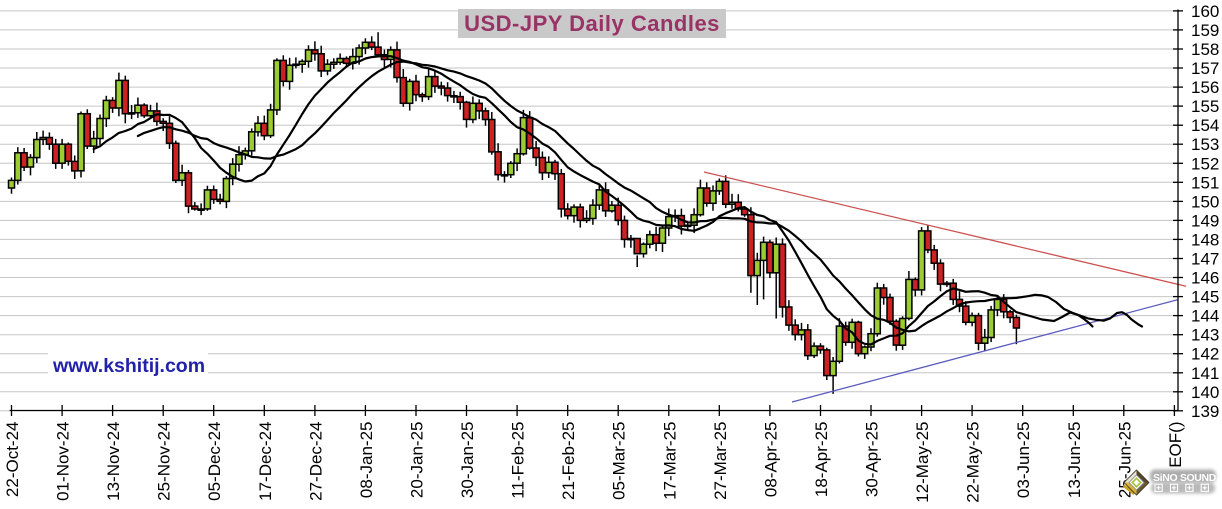  What do you see at coordinates (128, 366) in the screenshot?
I see `svg-text: www.kshitij.com` at bounding box center [128, 366].